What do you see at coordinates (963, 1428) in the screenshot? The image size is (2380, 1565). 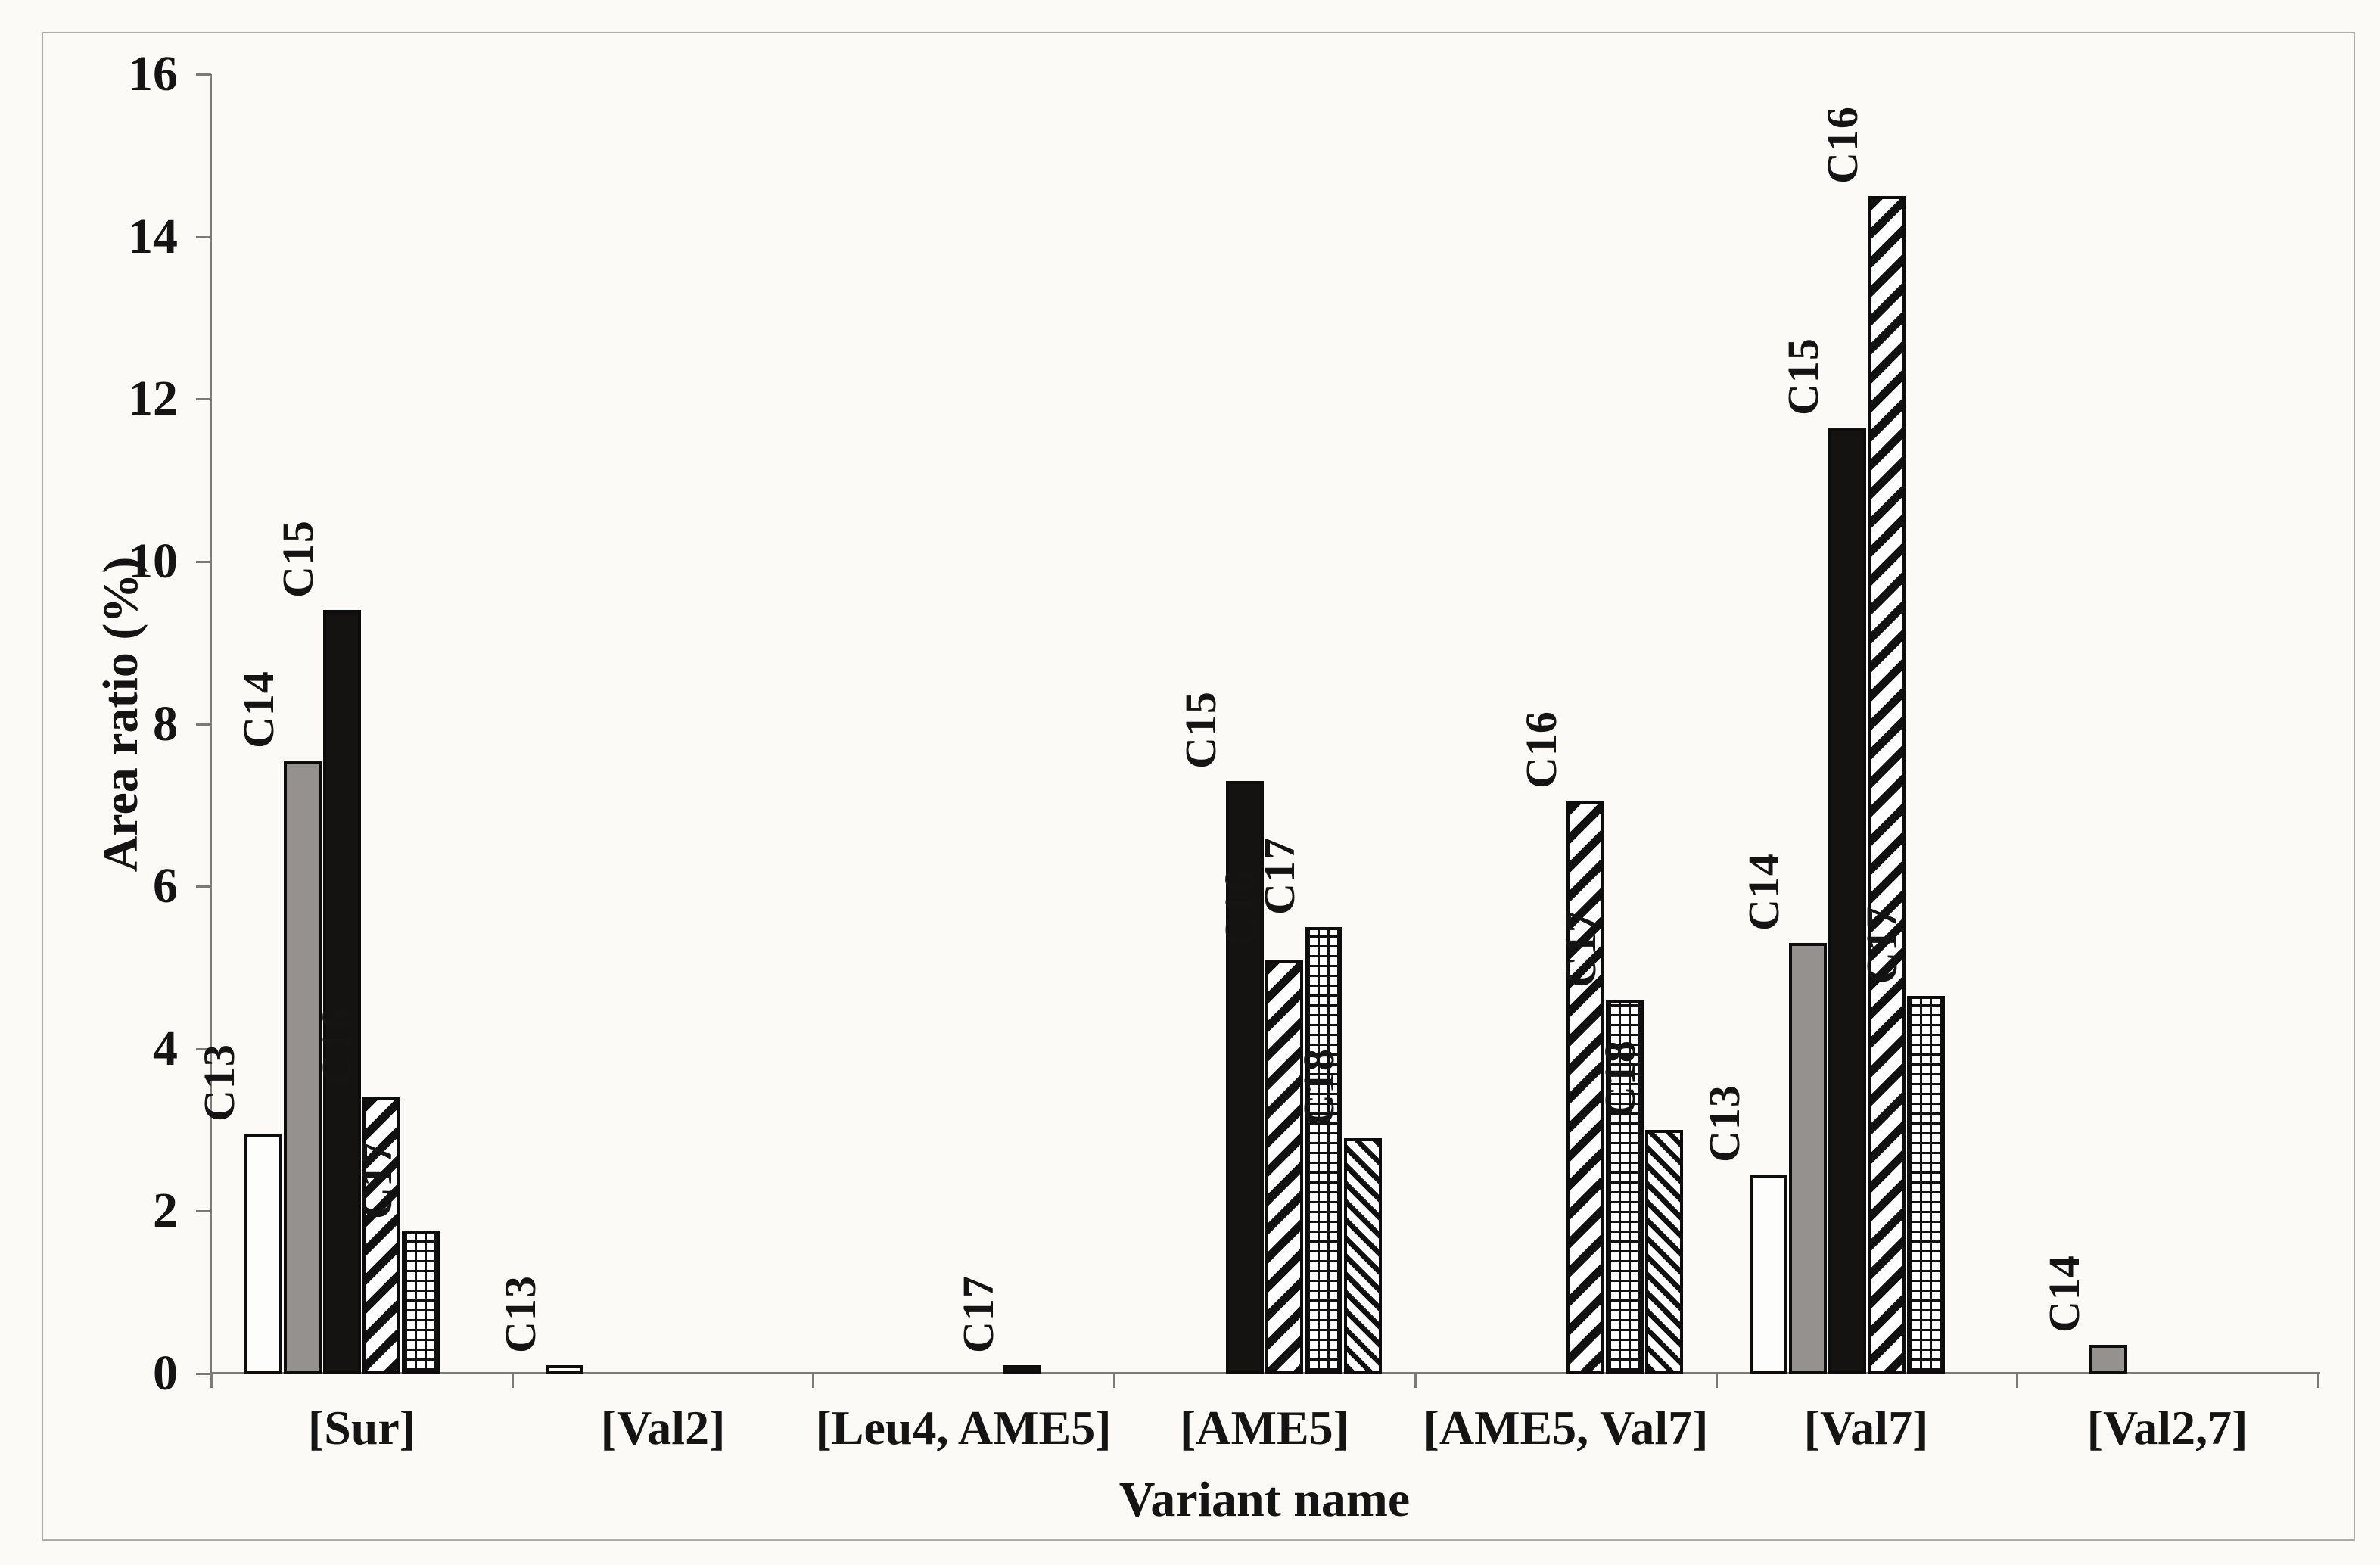 I see `category-label: [Leu4, AME5]` at bounding box center [963, 1428].